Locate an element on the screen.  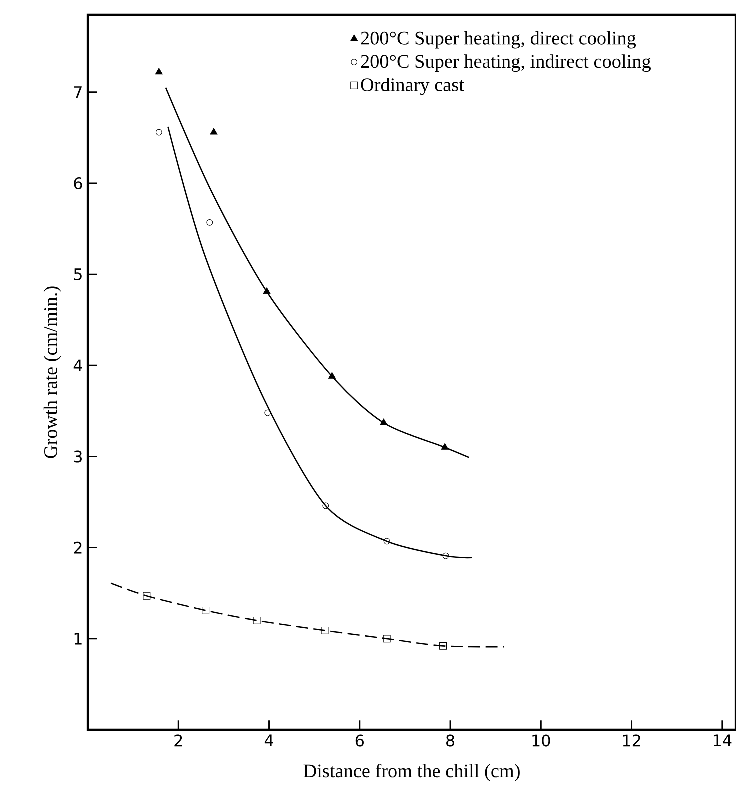
x-tick-label: 12 is located at coordinates (631, 740).